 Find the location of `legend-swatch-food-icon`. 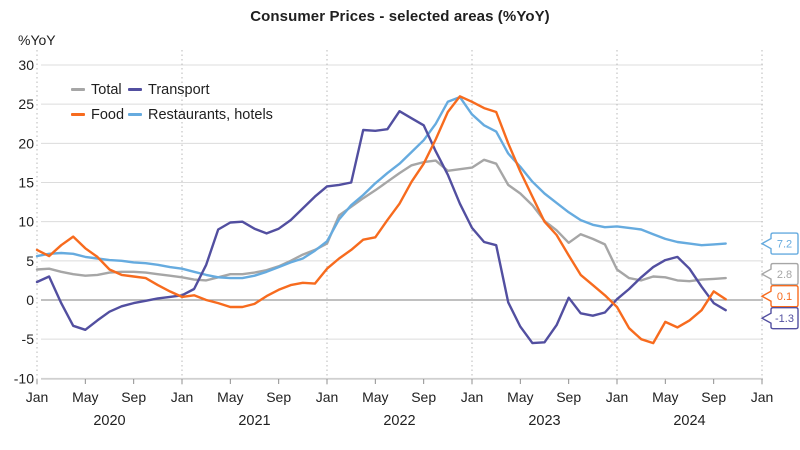

legend-swatch-food-icon is located at coordinates (78, 114).